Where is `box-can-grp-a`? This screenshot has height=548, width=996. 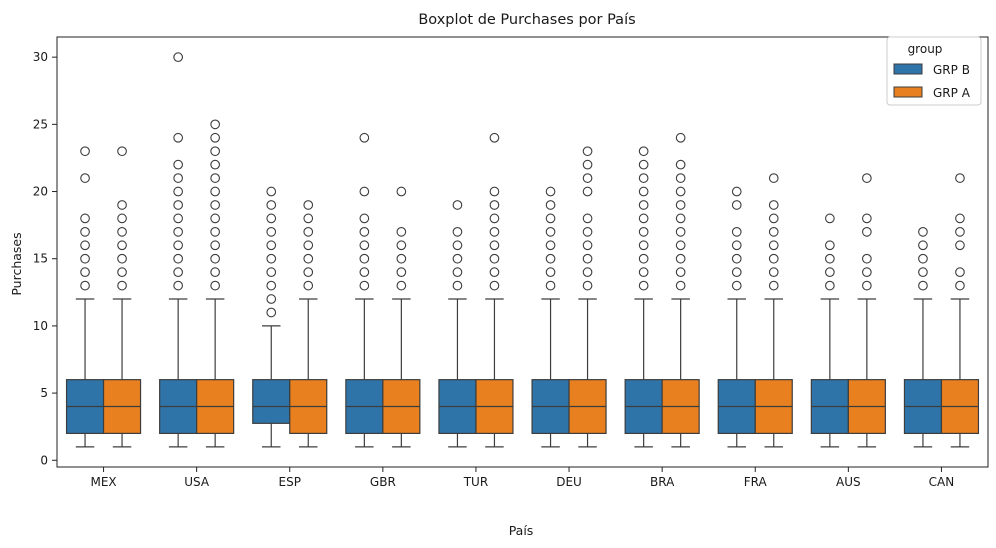
box-can-grp-a is located at coordinates (960, 310).